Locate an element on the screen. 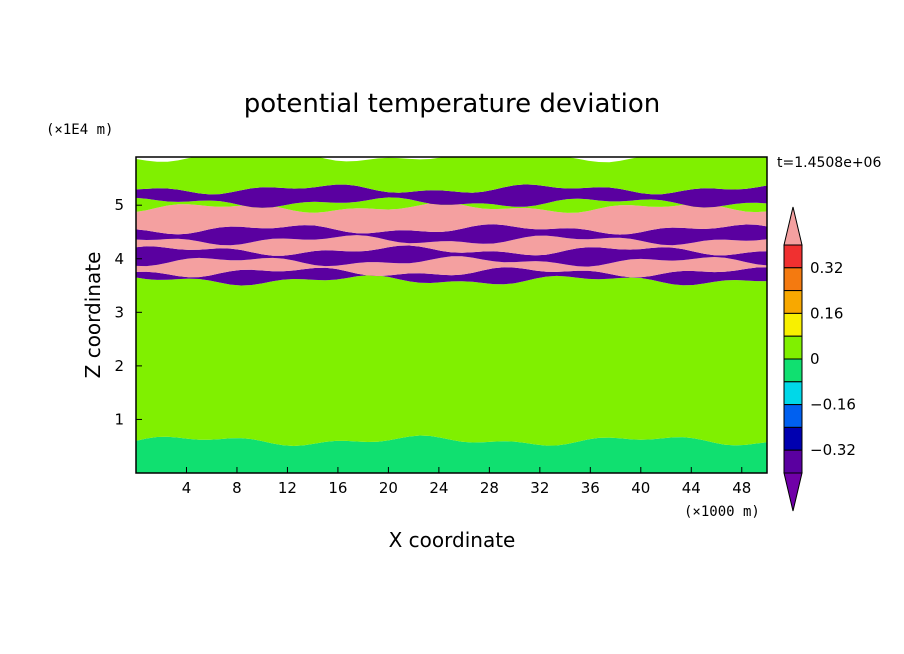 This screenshot has width=904, height=654. y-unit-label: (×1E4 m) is located at coordinates (79, 130).